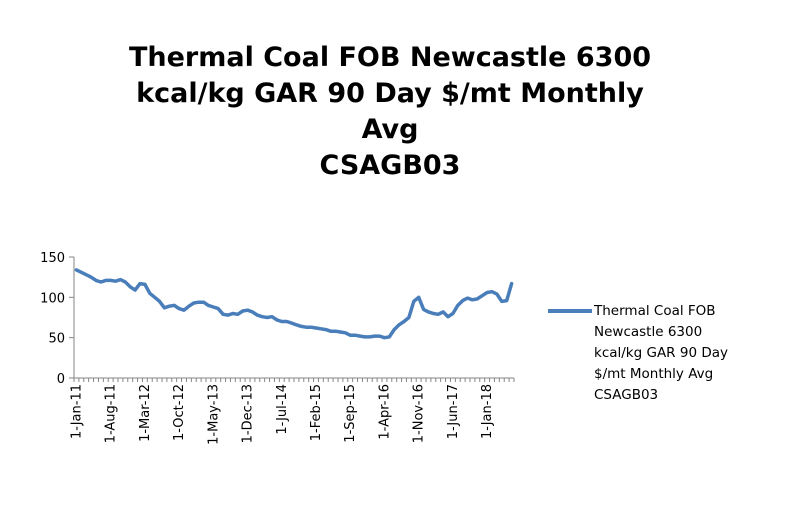  Describe the element at coordinates (487, 411) in the screenshot. I see `x-tick-label: 1-Jan-18` at that location.